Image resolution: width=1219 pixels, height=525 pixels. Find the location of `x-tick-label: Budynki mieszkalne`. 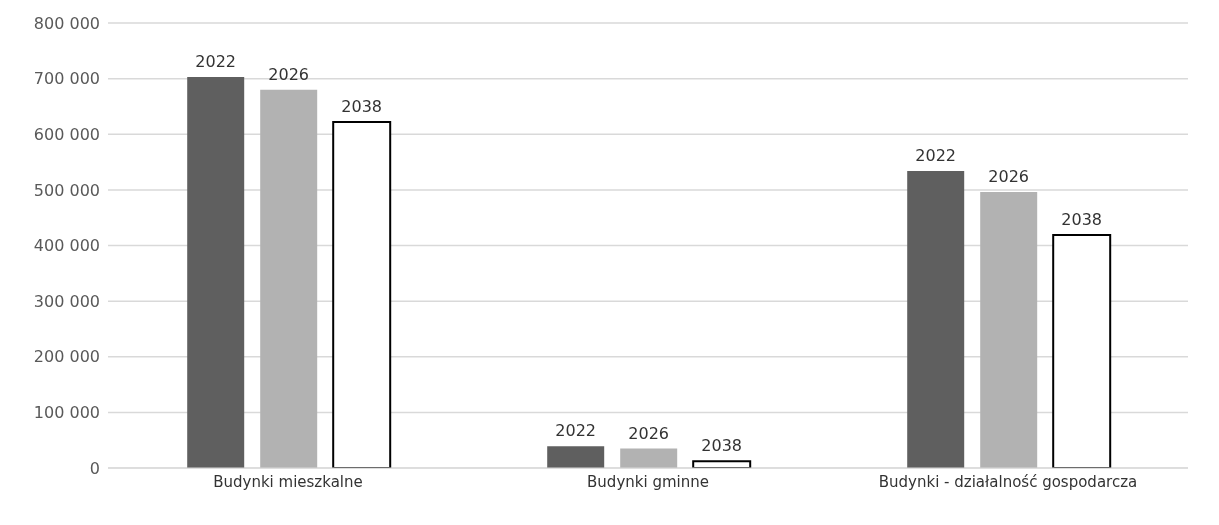

x-tick-label: Budynki mieszkalne is located at coordinates (288, 481).